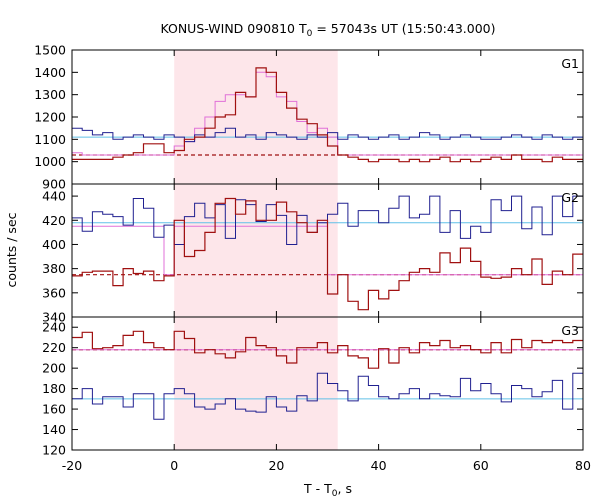  Describe the element at coordinates (54, 409) in the screenshot. I see `y-tick-label: 160` at that location.